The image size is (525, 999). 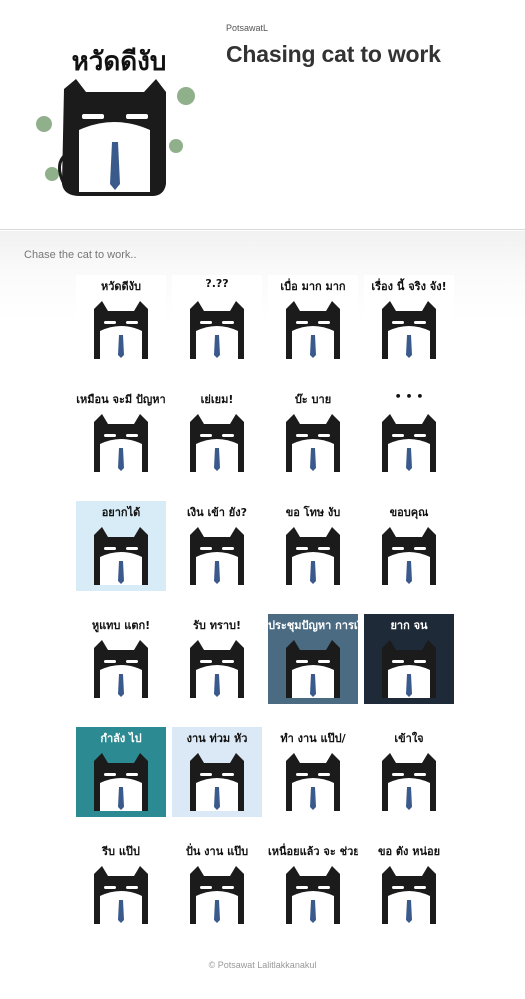 I want to click on sticker-item: กำลัง ไป, so click(x=121, y=772).